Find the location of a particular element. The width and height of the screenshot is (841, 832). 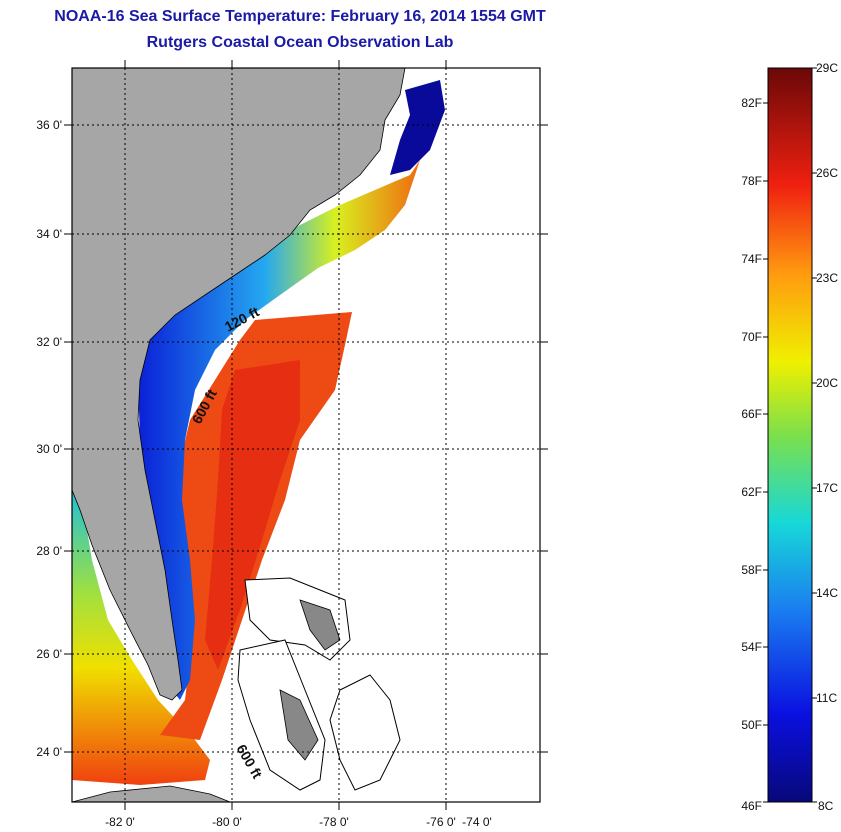

colorbar-celsius-label: 23C is located at coordinates (827, 278).